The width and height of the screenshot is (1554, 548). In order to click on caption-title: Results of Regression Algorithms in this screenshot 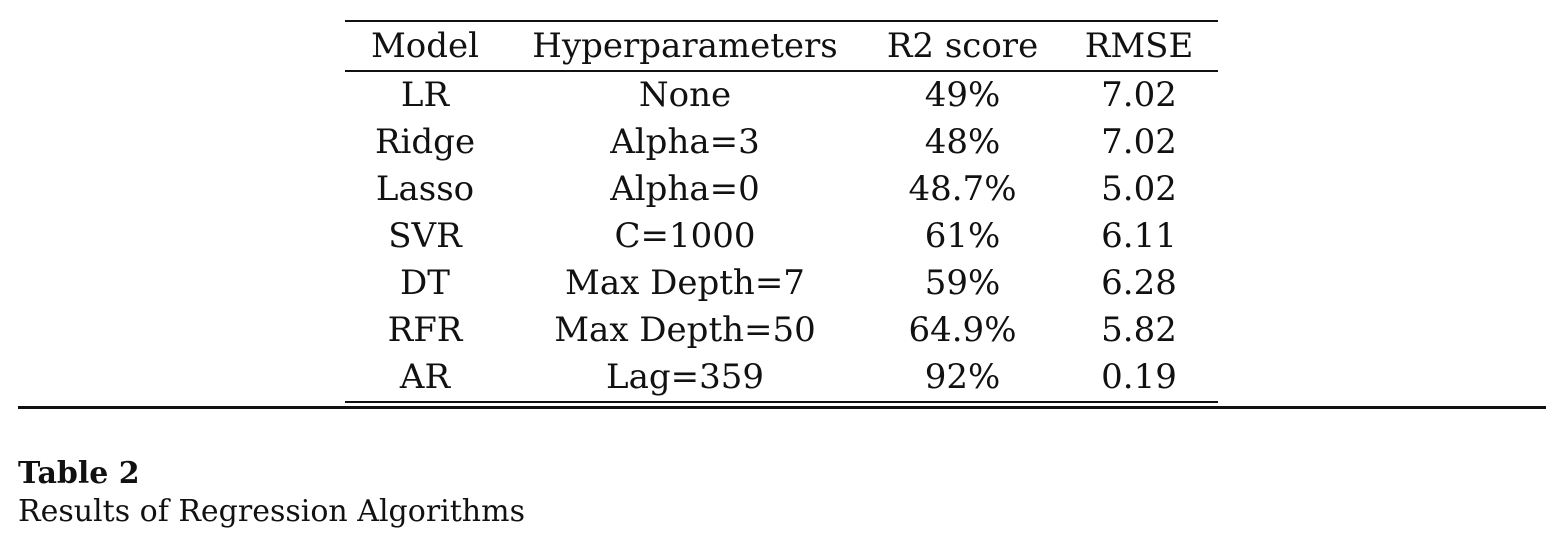, I will do `click(271, 511)`.